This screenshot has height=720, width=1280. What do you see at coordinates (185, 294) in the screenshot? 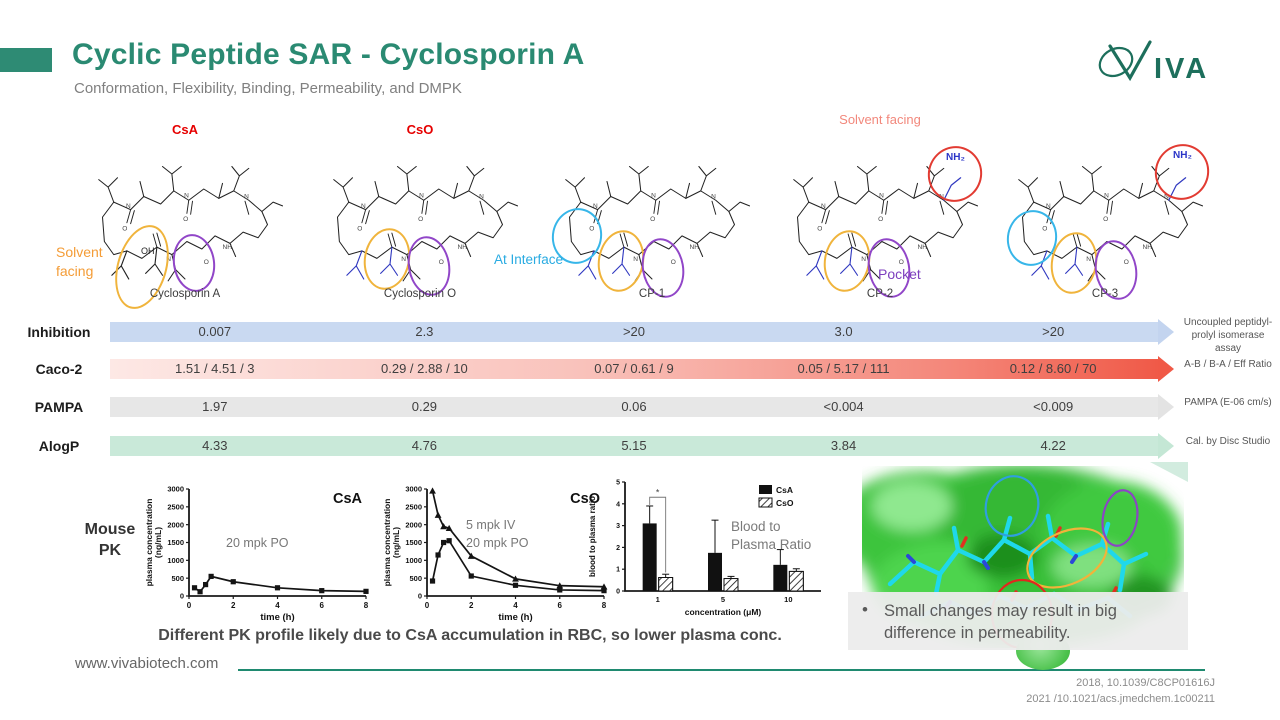
I see `structure-caption: Cyclosporin A` at bounding box center [185, 294].